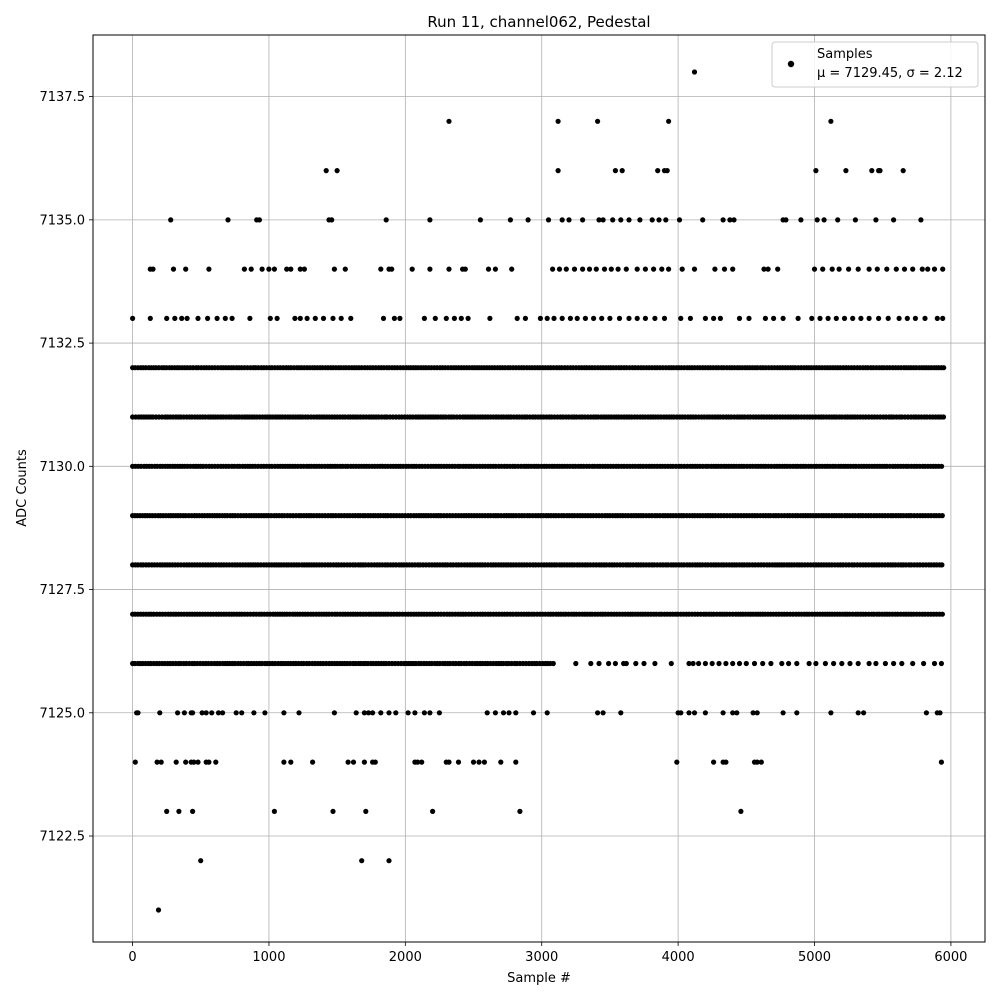  What do you see at coordinates (63, 220) in the screenshot?
I see `y-tick-label: 7135.0` at bounding box center [63, 220].